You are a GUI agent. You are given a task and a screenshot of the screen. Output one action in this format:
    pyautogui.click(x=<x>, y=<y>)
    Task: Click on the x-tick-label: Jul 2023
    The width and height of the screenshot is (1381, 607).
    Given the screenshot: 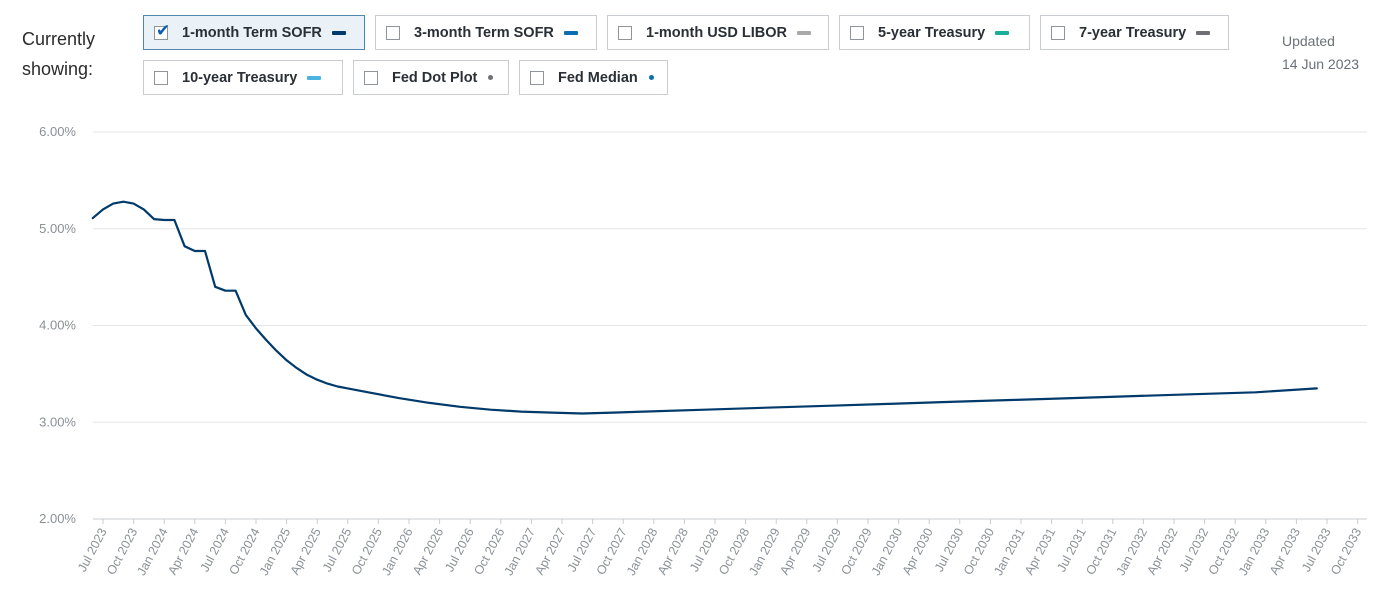 What is the action you would take?
    pyautogui.click(x=92, y=550)
    